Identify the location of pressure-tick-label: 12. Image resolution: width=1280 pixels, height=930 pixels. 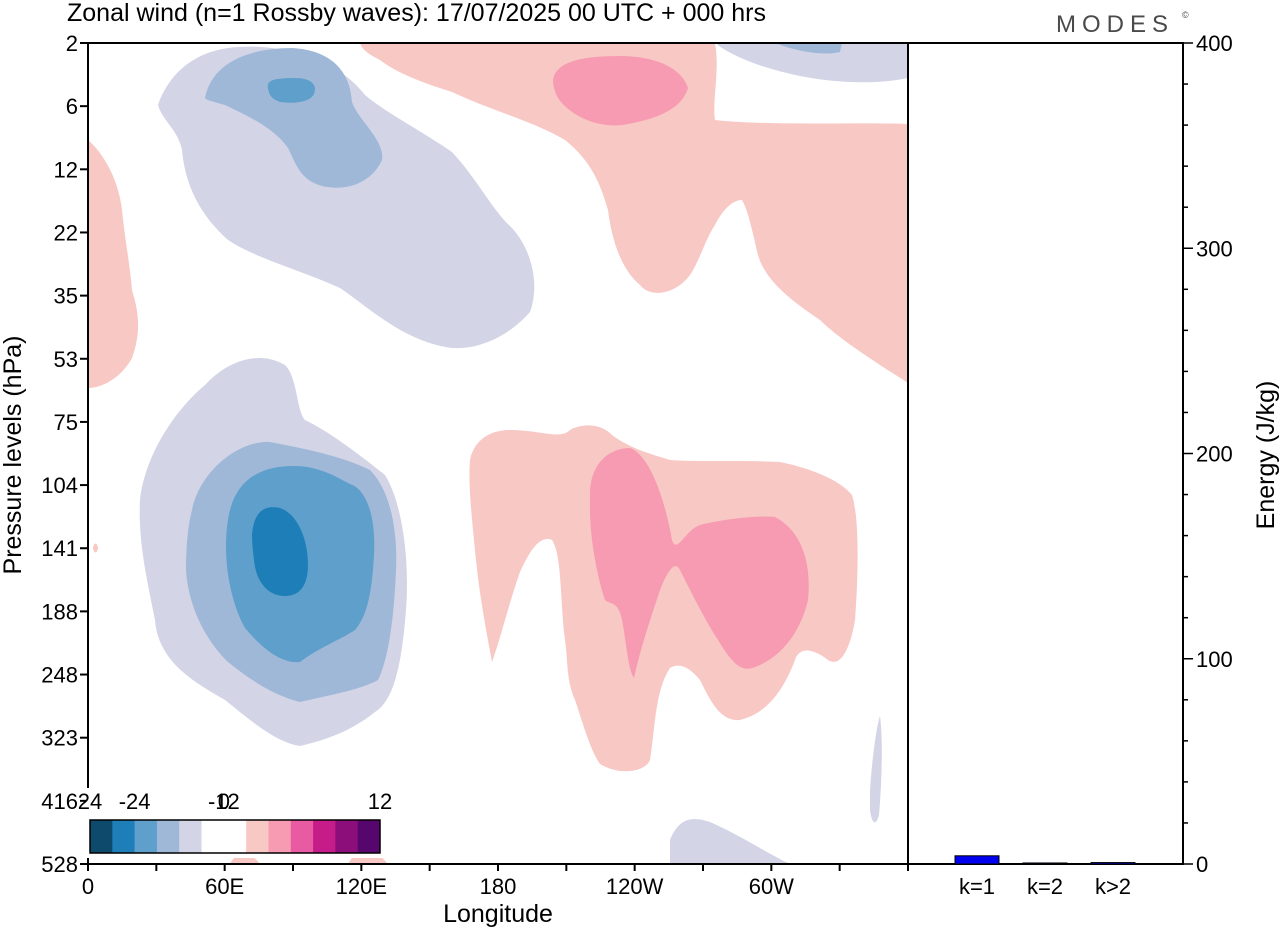
(66, 169).